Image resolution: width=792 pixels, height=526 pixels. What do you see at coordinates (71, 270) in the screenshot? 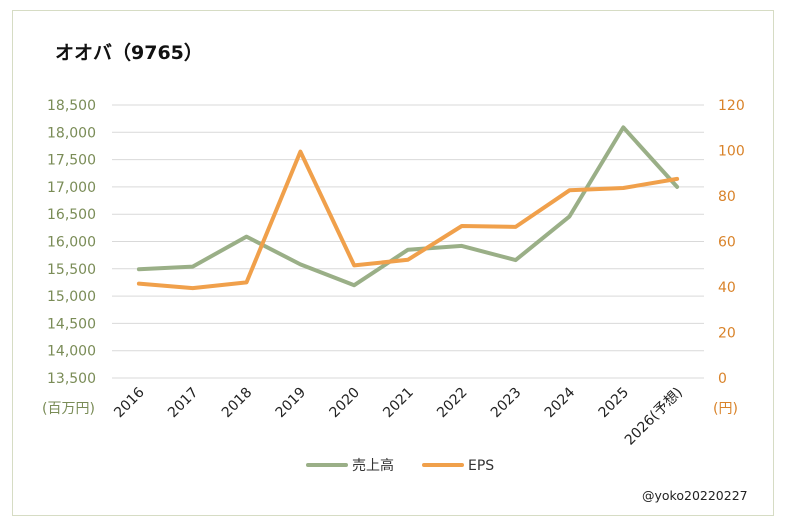
I see `left-axis-tick-label: 15,500` at bounding box center [71, 270].